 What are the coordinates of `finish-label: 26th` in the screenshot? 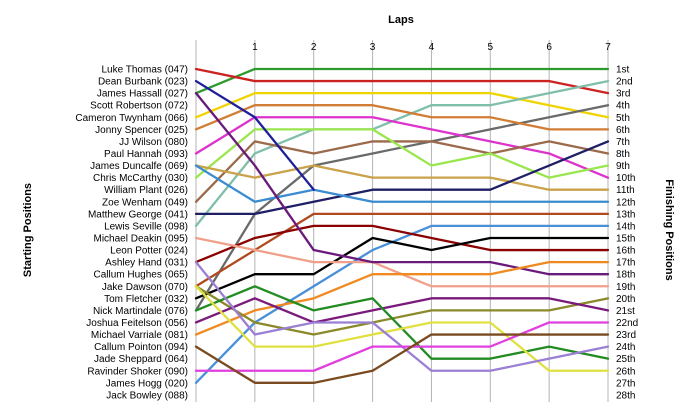 It's located at (625, 371).